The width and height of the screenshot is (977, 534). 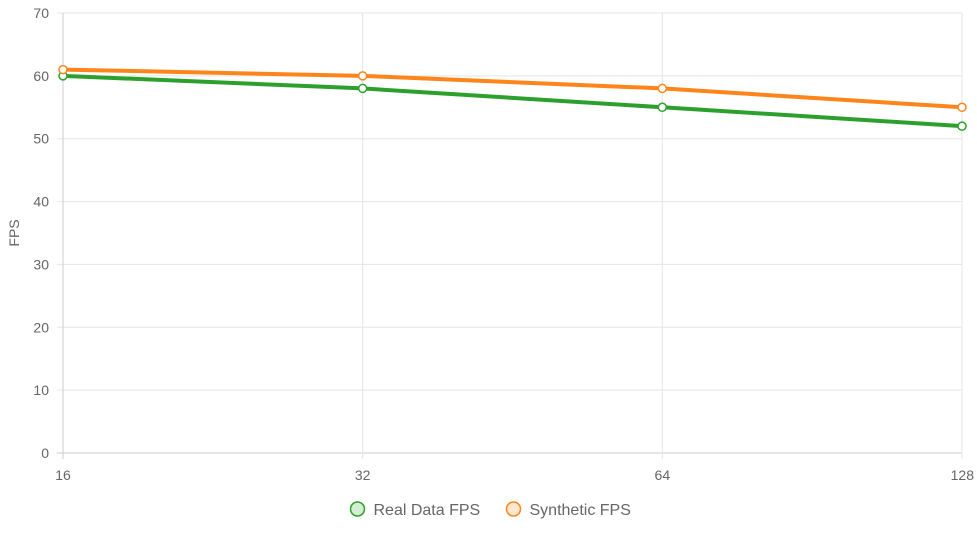 What do you see at coordinates (41, 233) in the screenshot?
I see `y-axis: 0 10 20 30 40 50 60 70` at bounding box center [41, 233].